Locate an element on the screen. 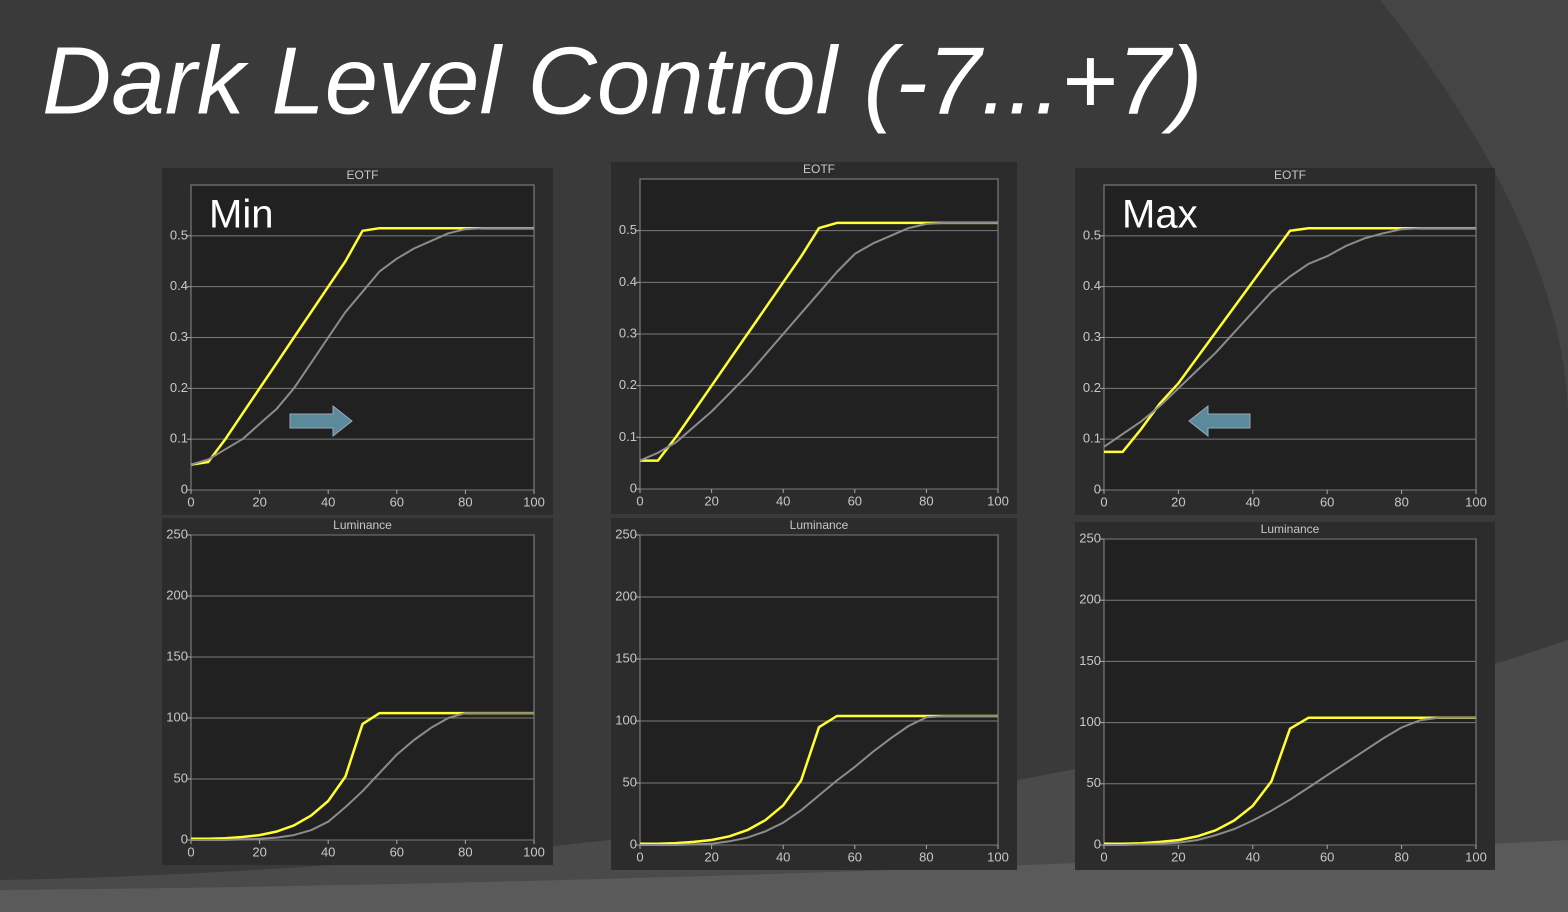  arrow-left is located at coordinates (1219, 421).